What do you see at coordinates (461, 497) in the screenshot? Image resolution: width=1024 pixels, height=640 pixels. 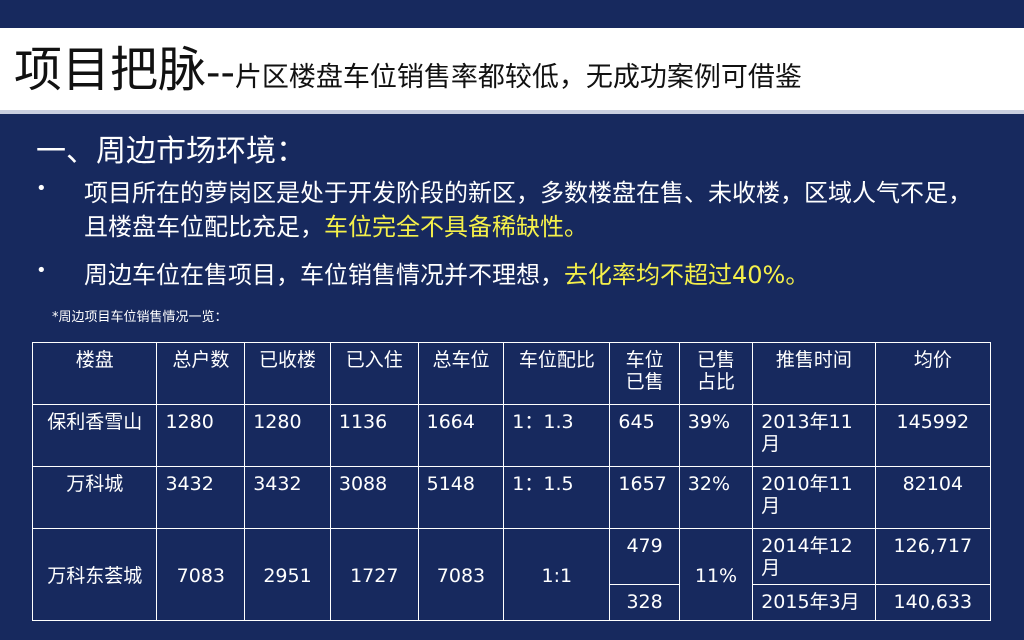 I see `table-cell: 5148` at bounding box center [461, 497].